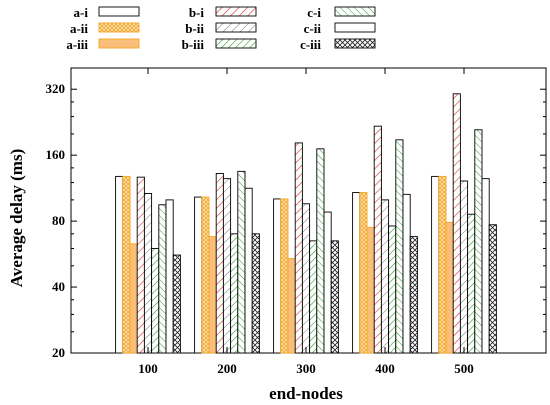 The height and width of the screenshot is (405, 550). Describe the element at coordinates (58, 352) in the screenshot. I see `y-tick-label: 20` at that location.